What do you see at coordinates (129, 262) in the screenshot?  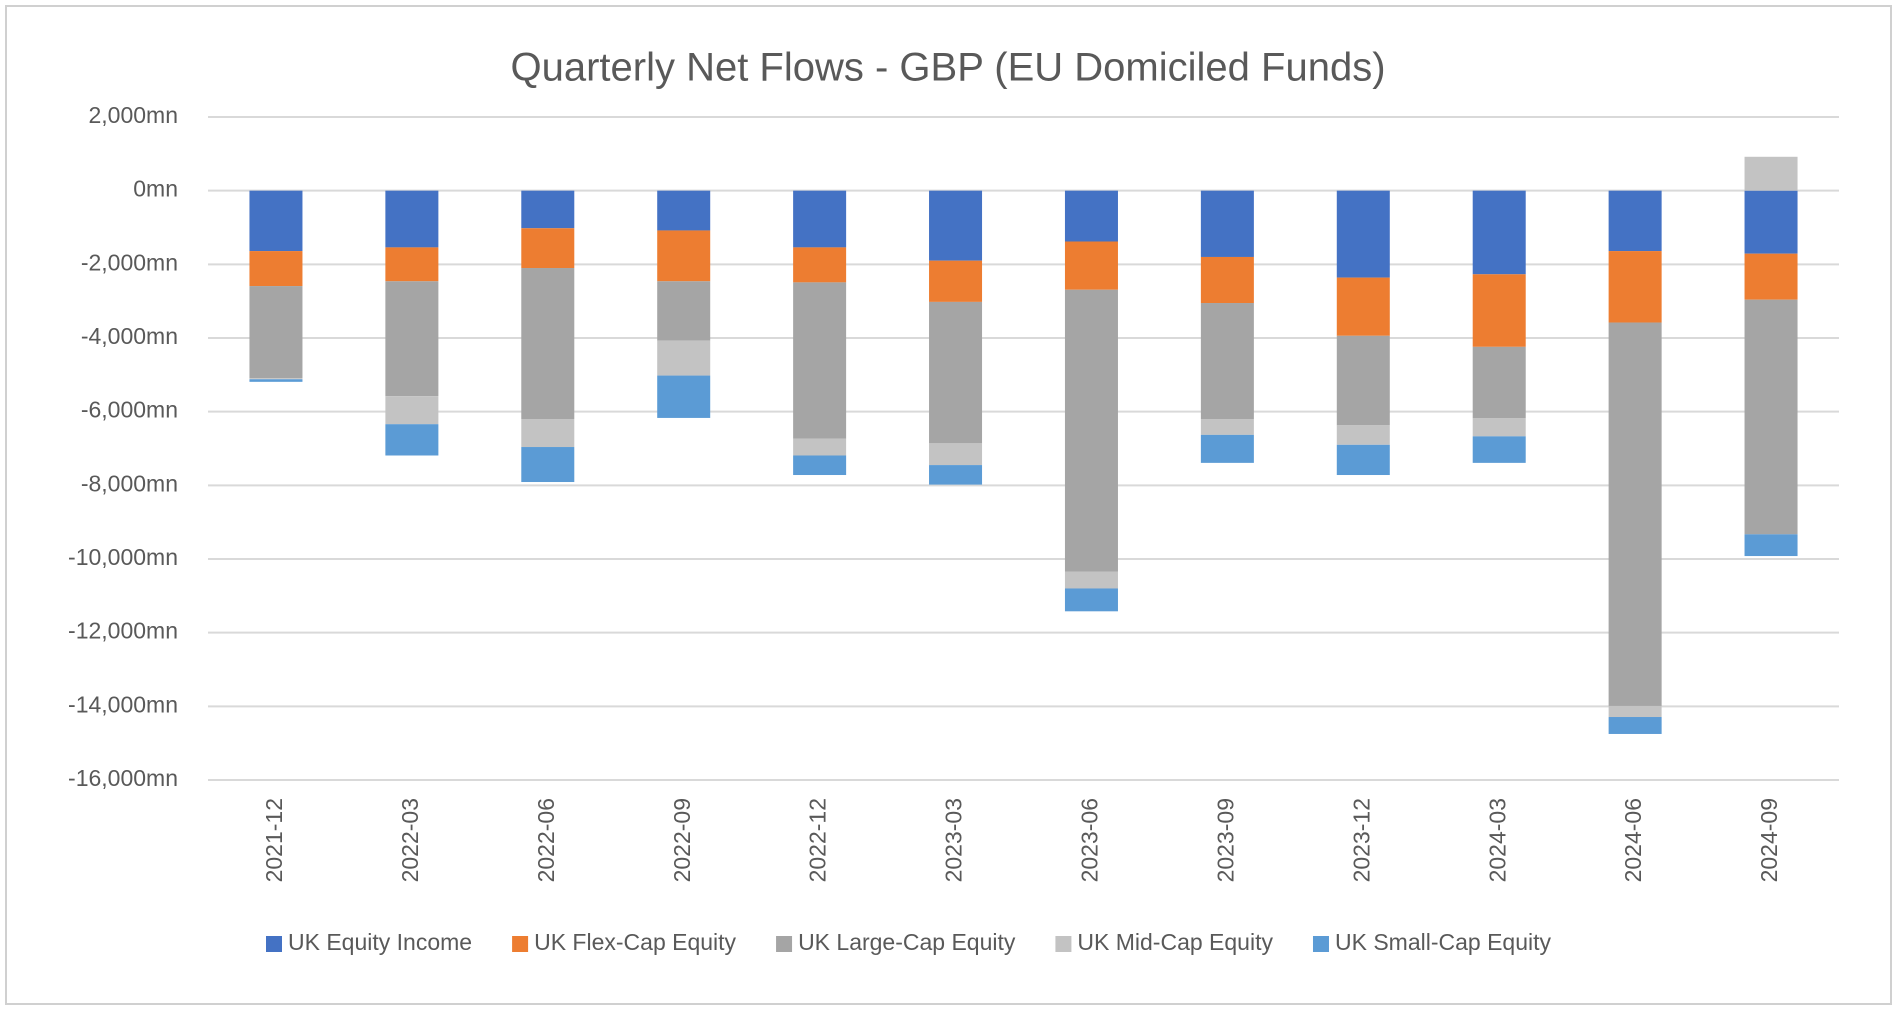 I see `y-tick-label: -2,000mn` at bounding box center [129, 262].